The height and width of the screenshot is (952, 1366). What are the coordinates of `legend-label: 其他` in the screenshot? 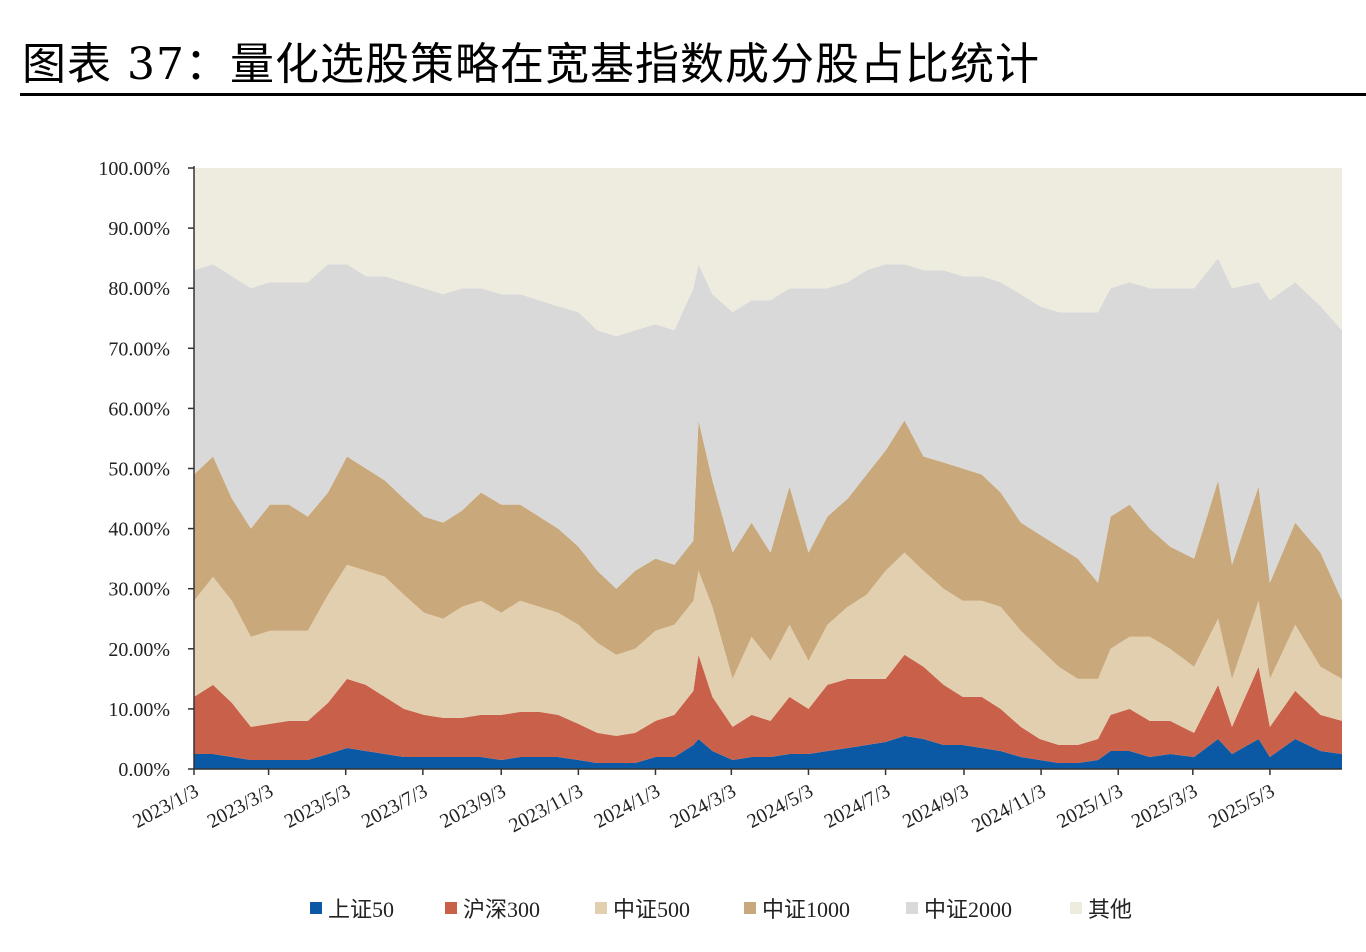 It's located at (1110, 909).